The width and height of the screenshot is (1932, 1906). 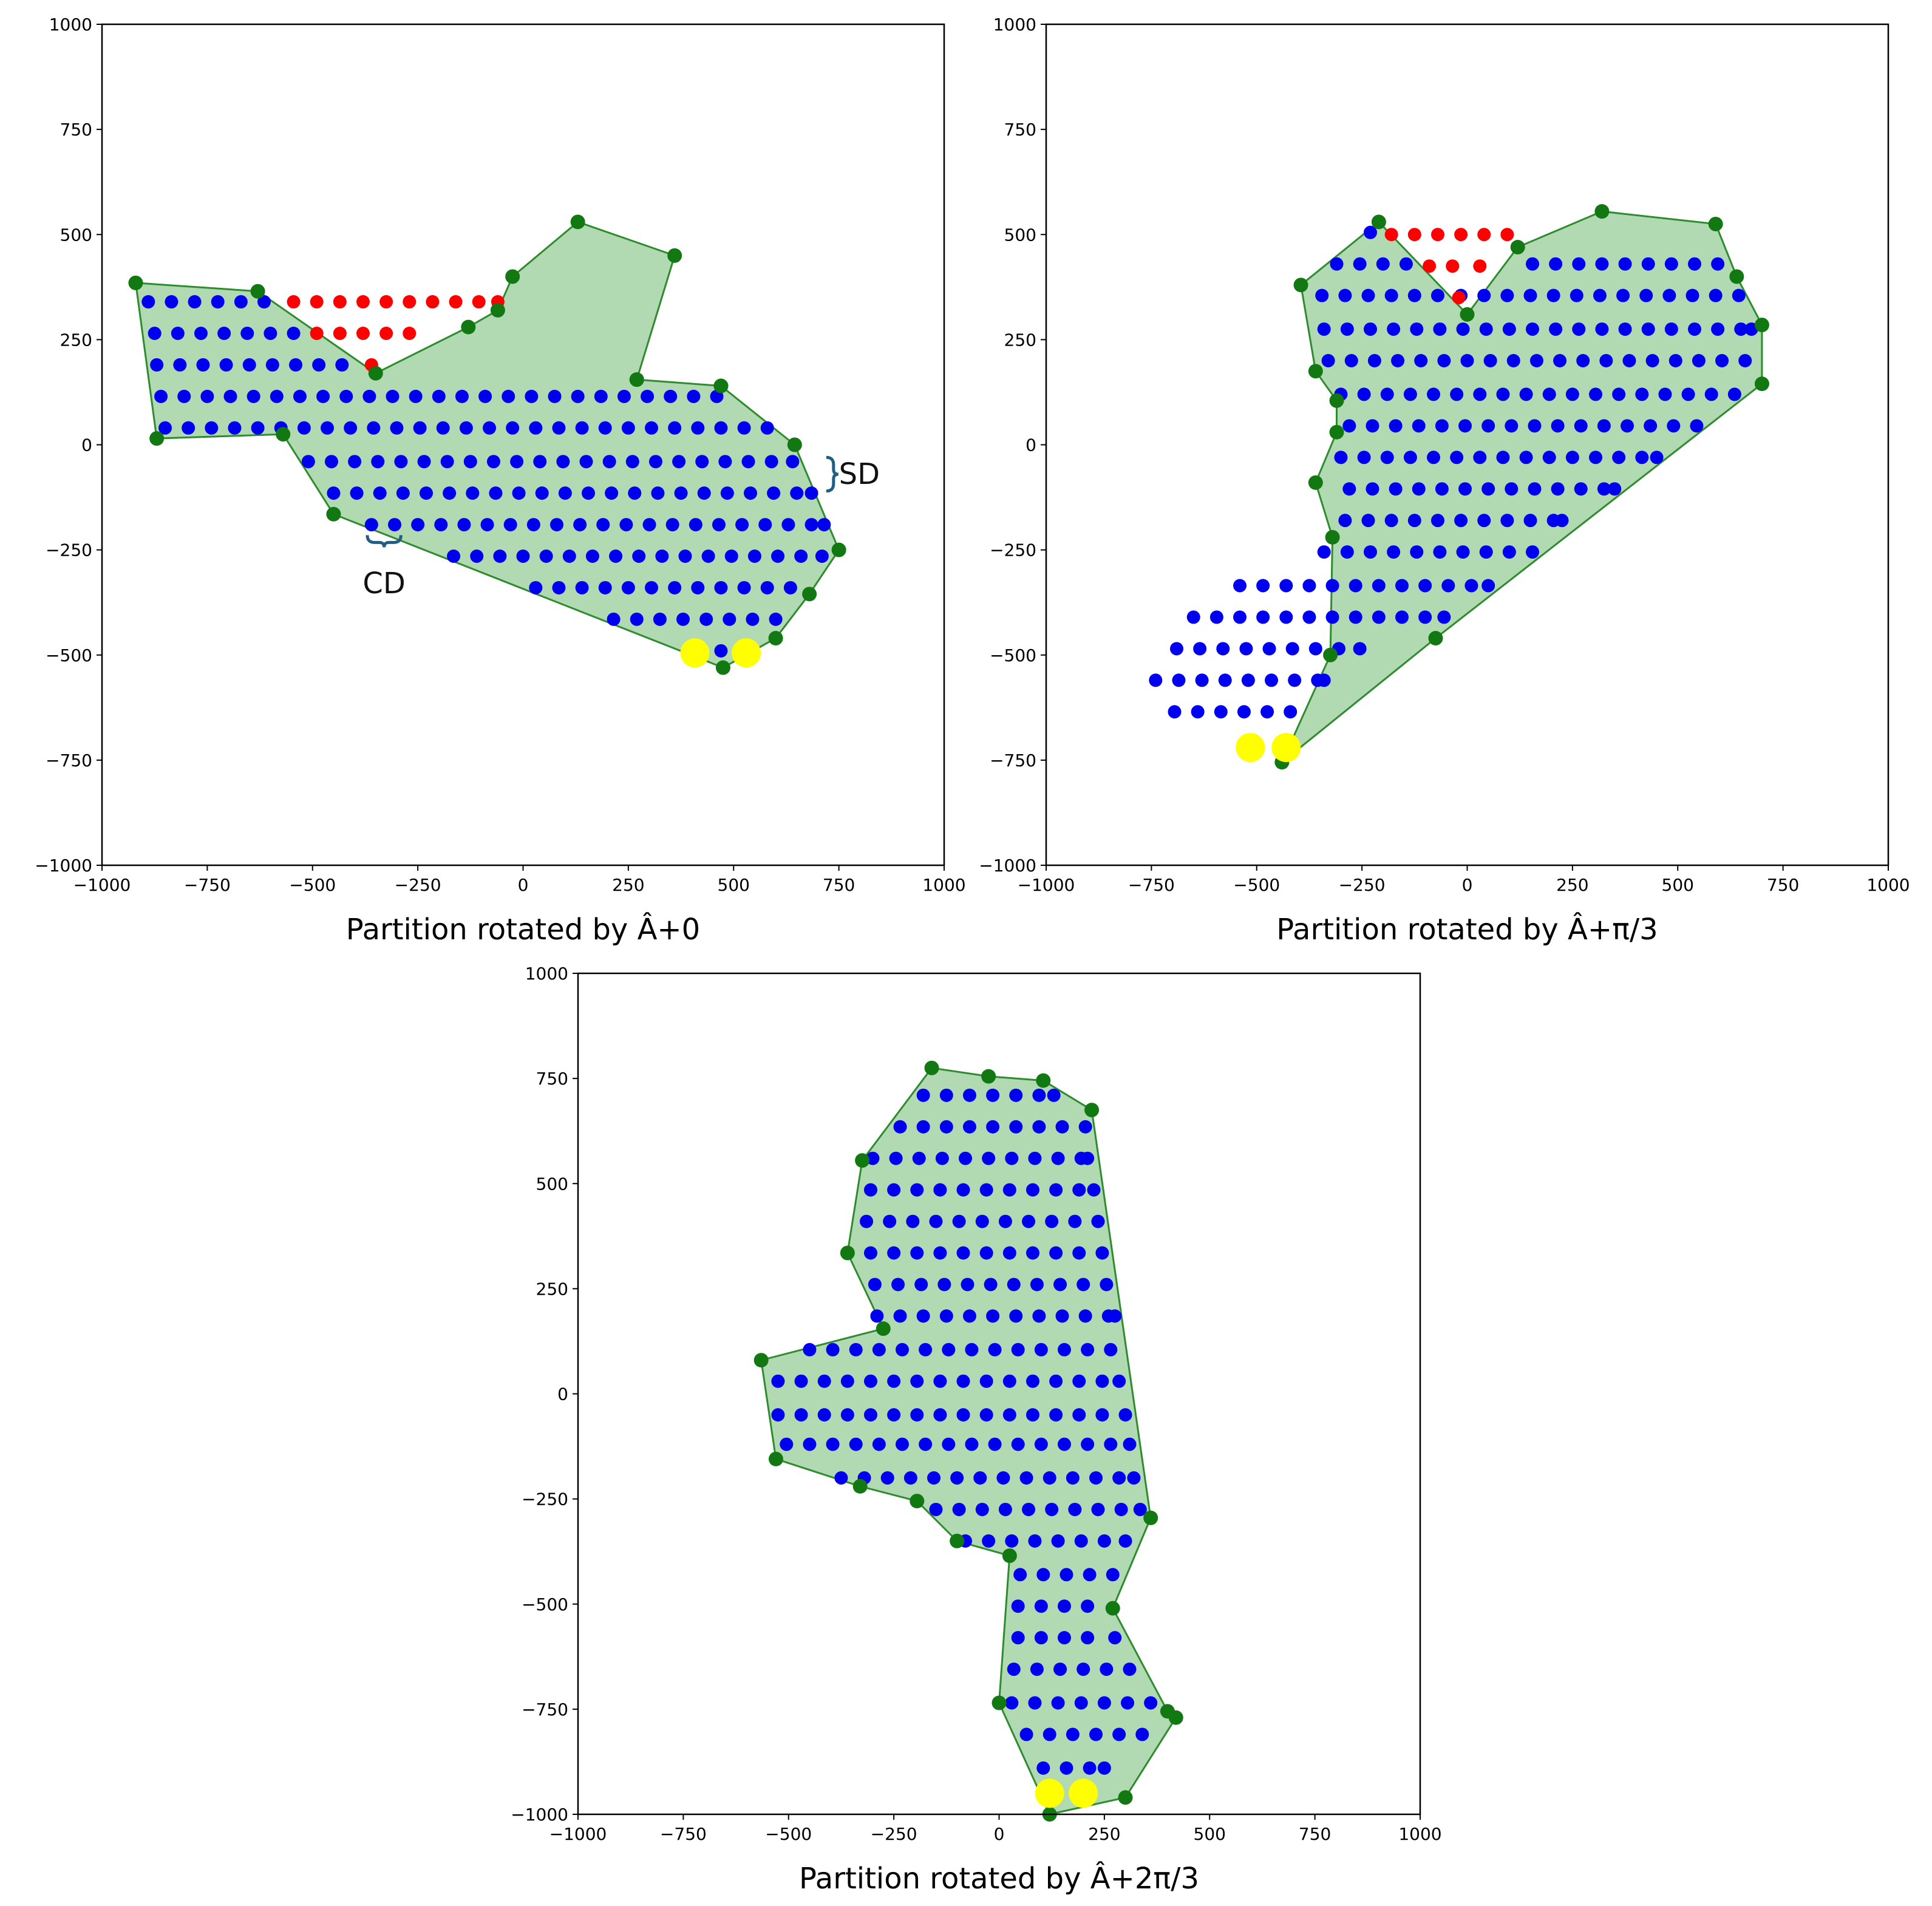 I want to click on y-tick-label: 0, so click(x=86, y=445).